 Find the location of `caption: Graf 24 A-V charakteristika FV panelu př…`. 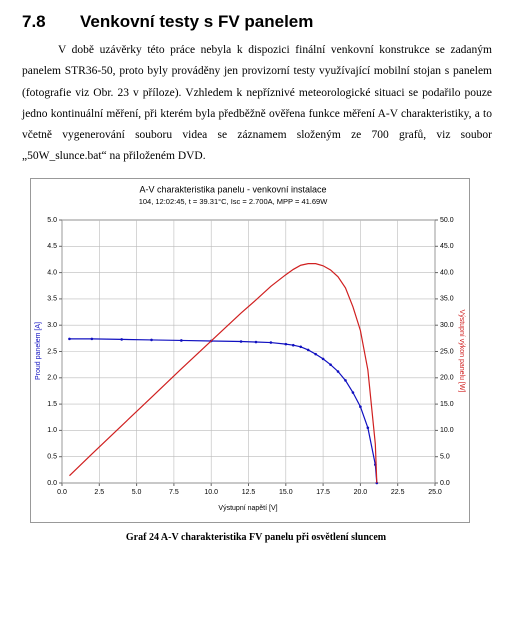

caption: Graf 24 A-V charakteristika FV panelu př… is located at coordinates (256, 537).